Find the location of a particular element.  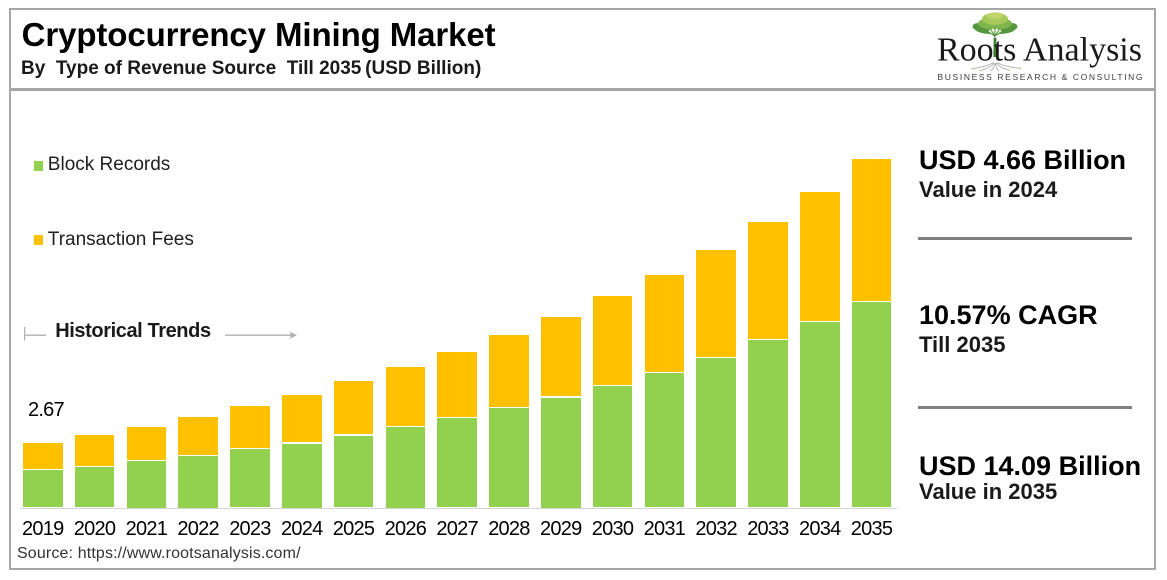

svg-text: BUSINESS RESEARCH & CONSULTING is located at coordinates (1041, 77).